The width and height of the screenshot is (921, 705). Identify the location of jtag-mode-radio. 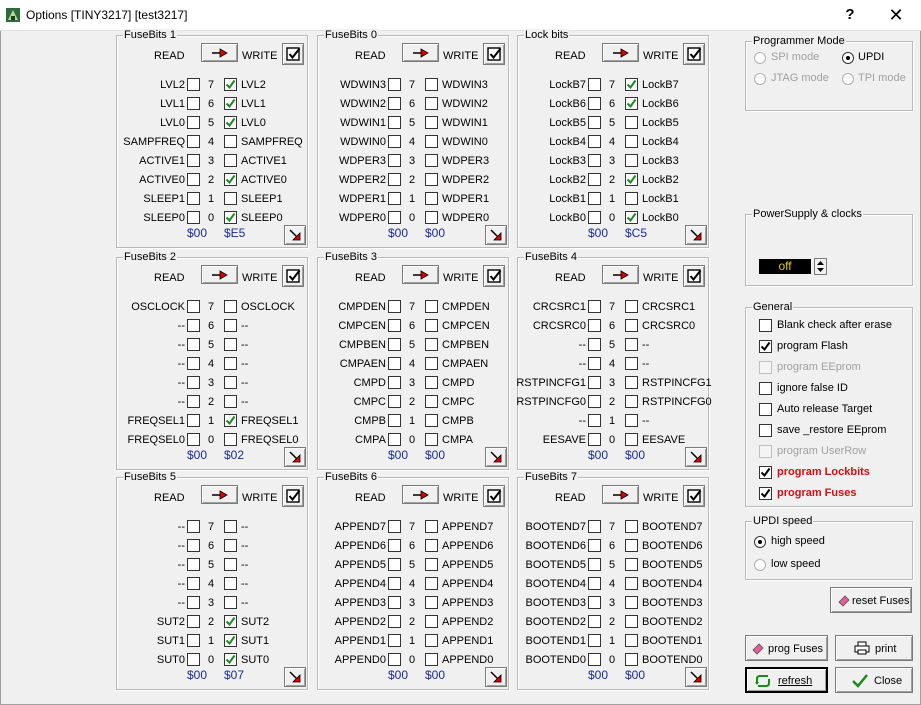
(760, 79).